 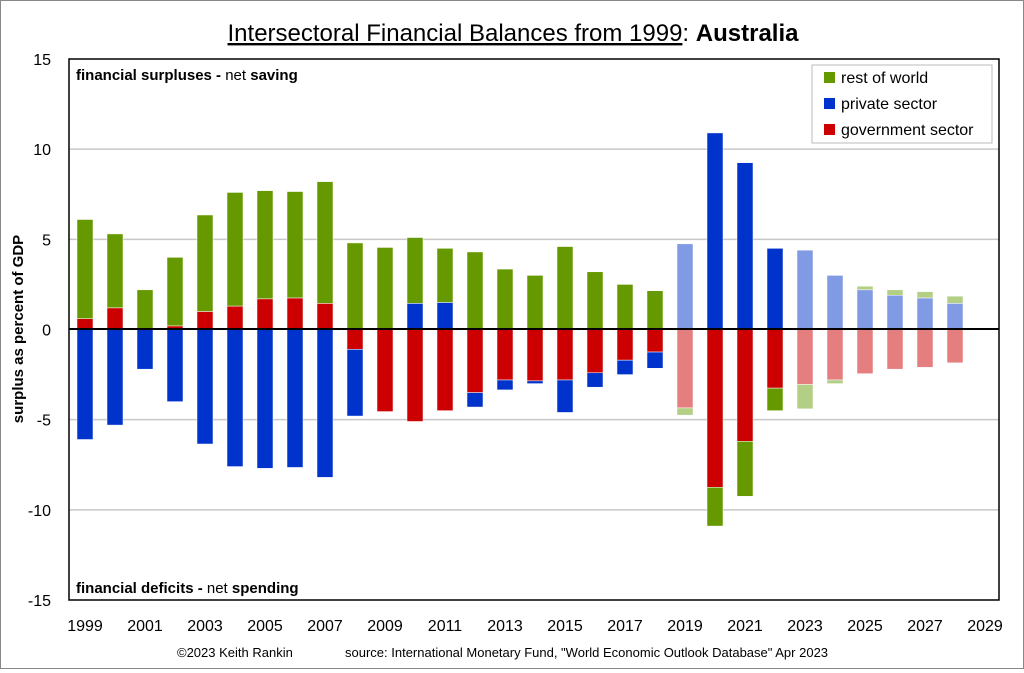 I want to click on x-tick-label: 2013, so click(x=505, y=626).